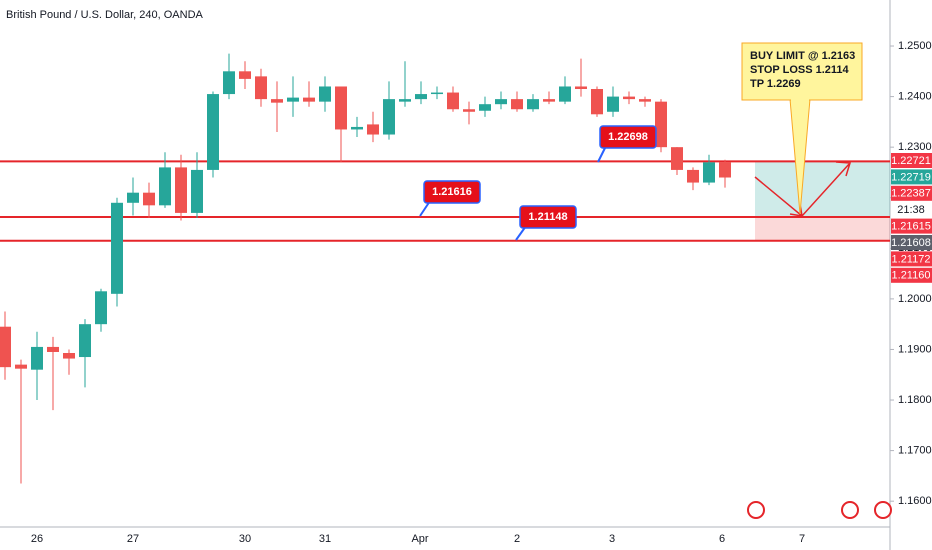 This screenshot has width=932, height=550. I want to click on note-box, so click(802, 71).